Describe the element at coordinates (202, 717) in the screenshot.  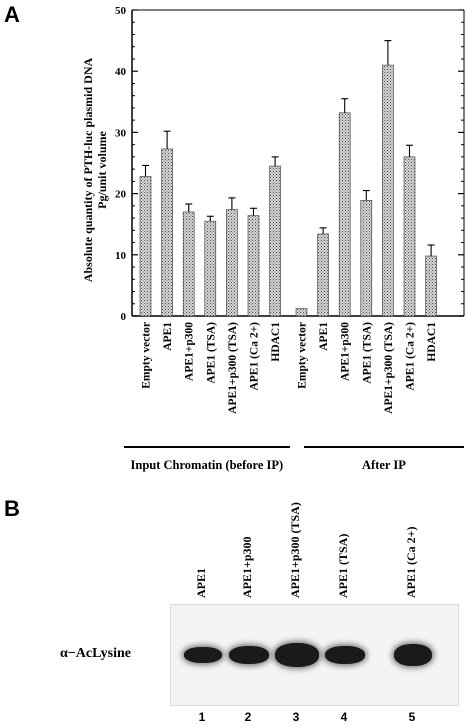
I see `lane-number: 1` at that location.